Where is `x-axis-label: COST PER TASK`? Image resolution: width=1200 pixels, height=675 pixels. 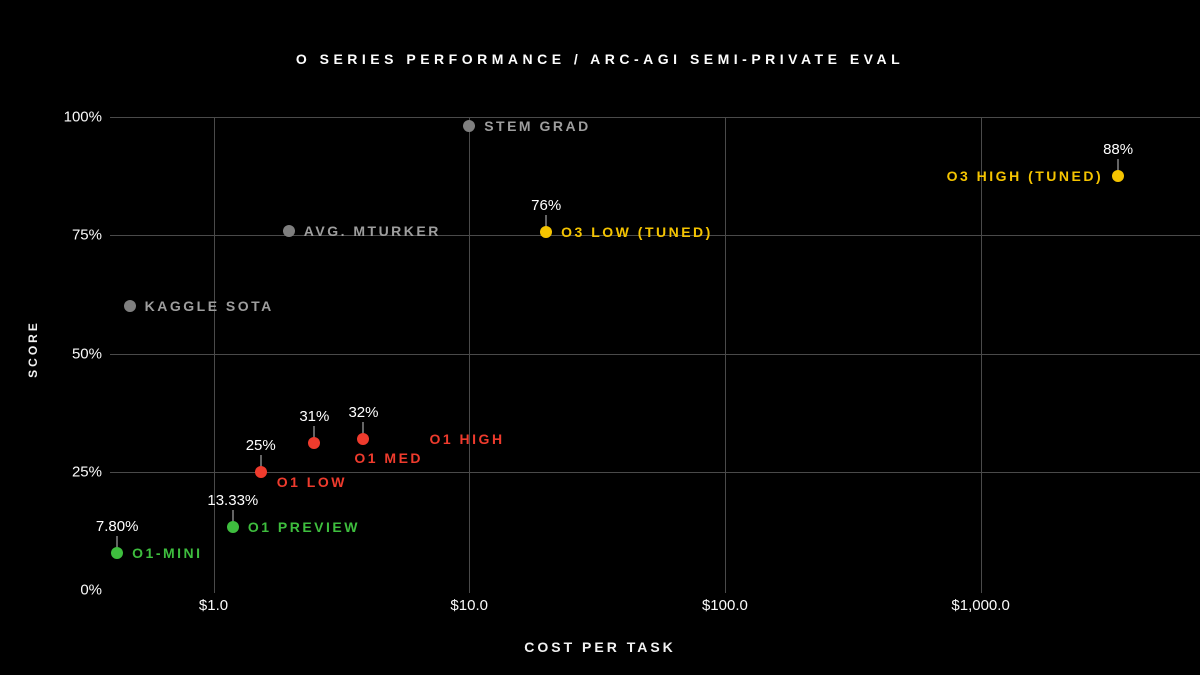 x-axis-label: COST PER TASK is located at coordinates (600, 647).